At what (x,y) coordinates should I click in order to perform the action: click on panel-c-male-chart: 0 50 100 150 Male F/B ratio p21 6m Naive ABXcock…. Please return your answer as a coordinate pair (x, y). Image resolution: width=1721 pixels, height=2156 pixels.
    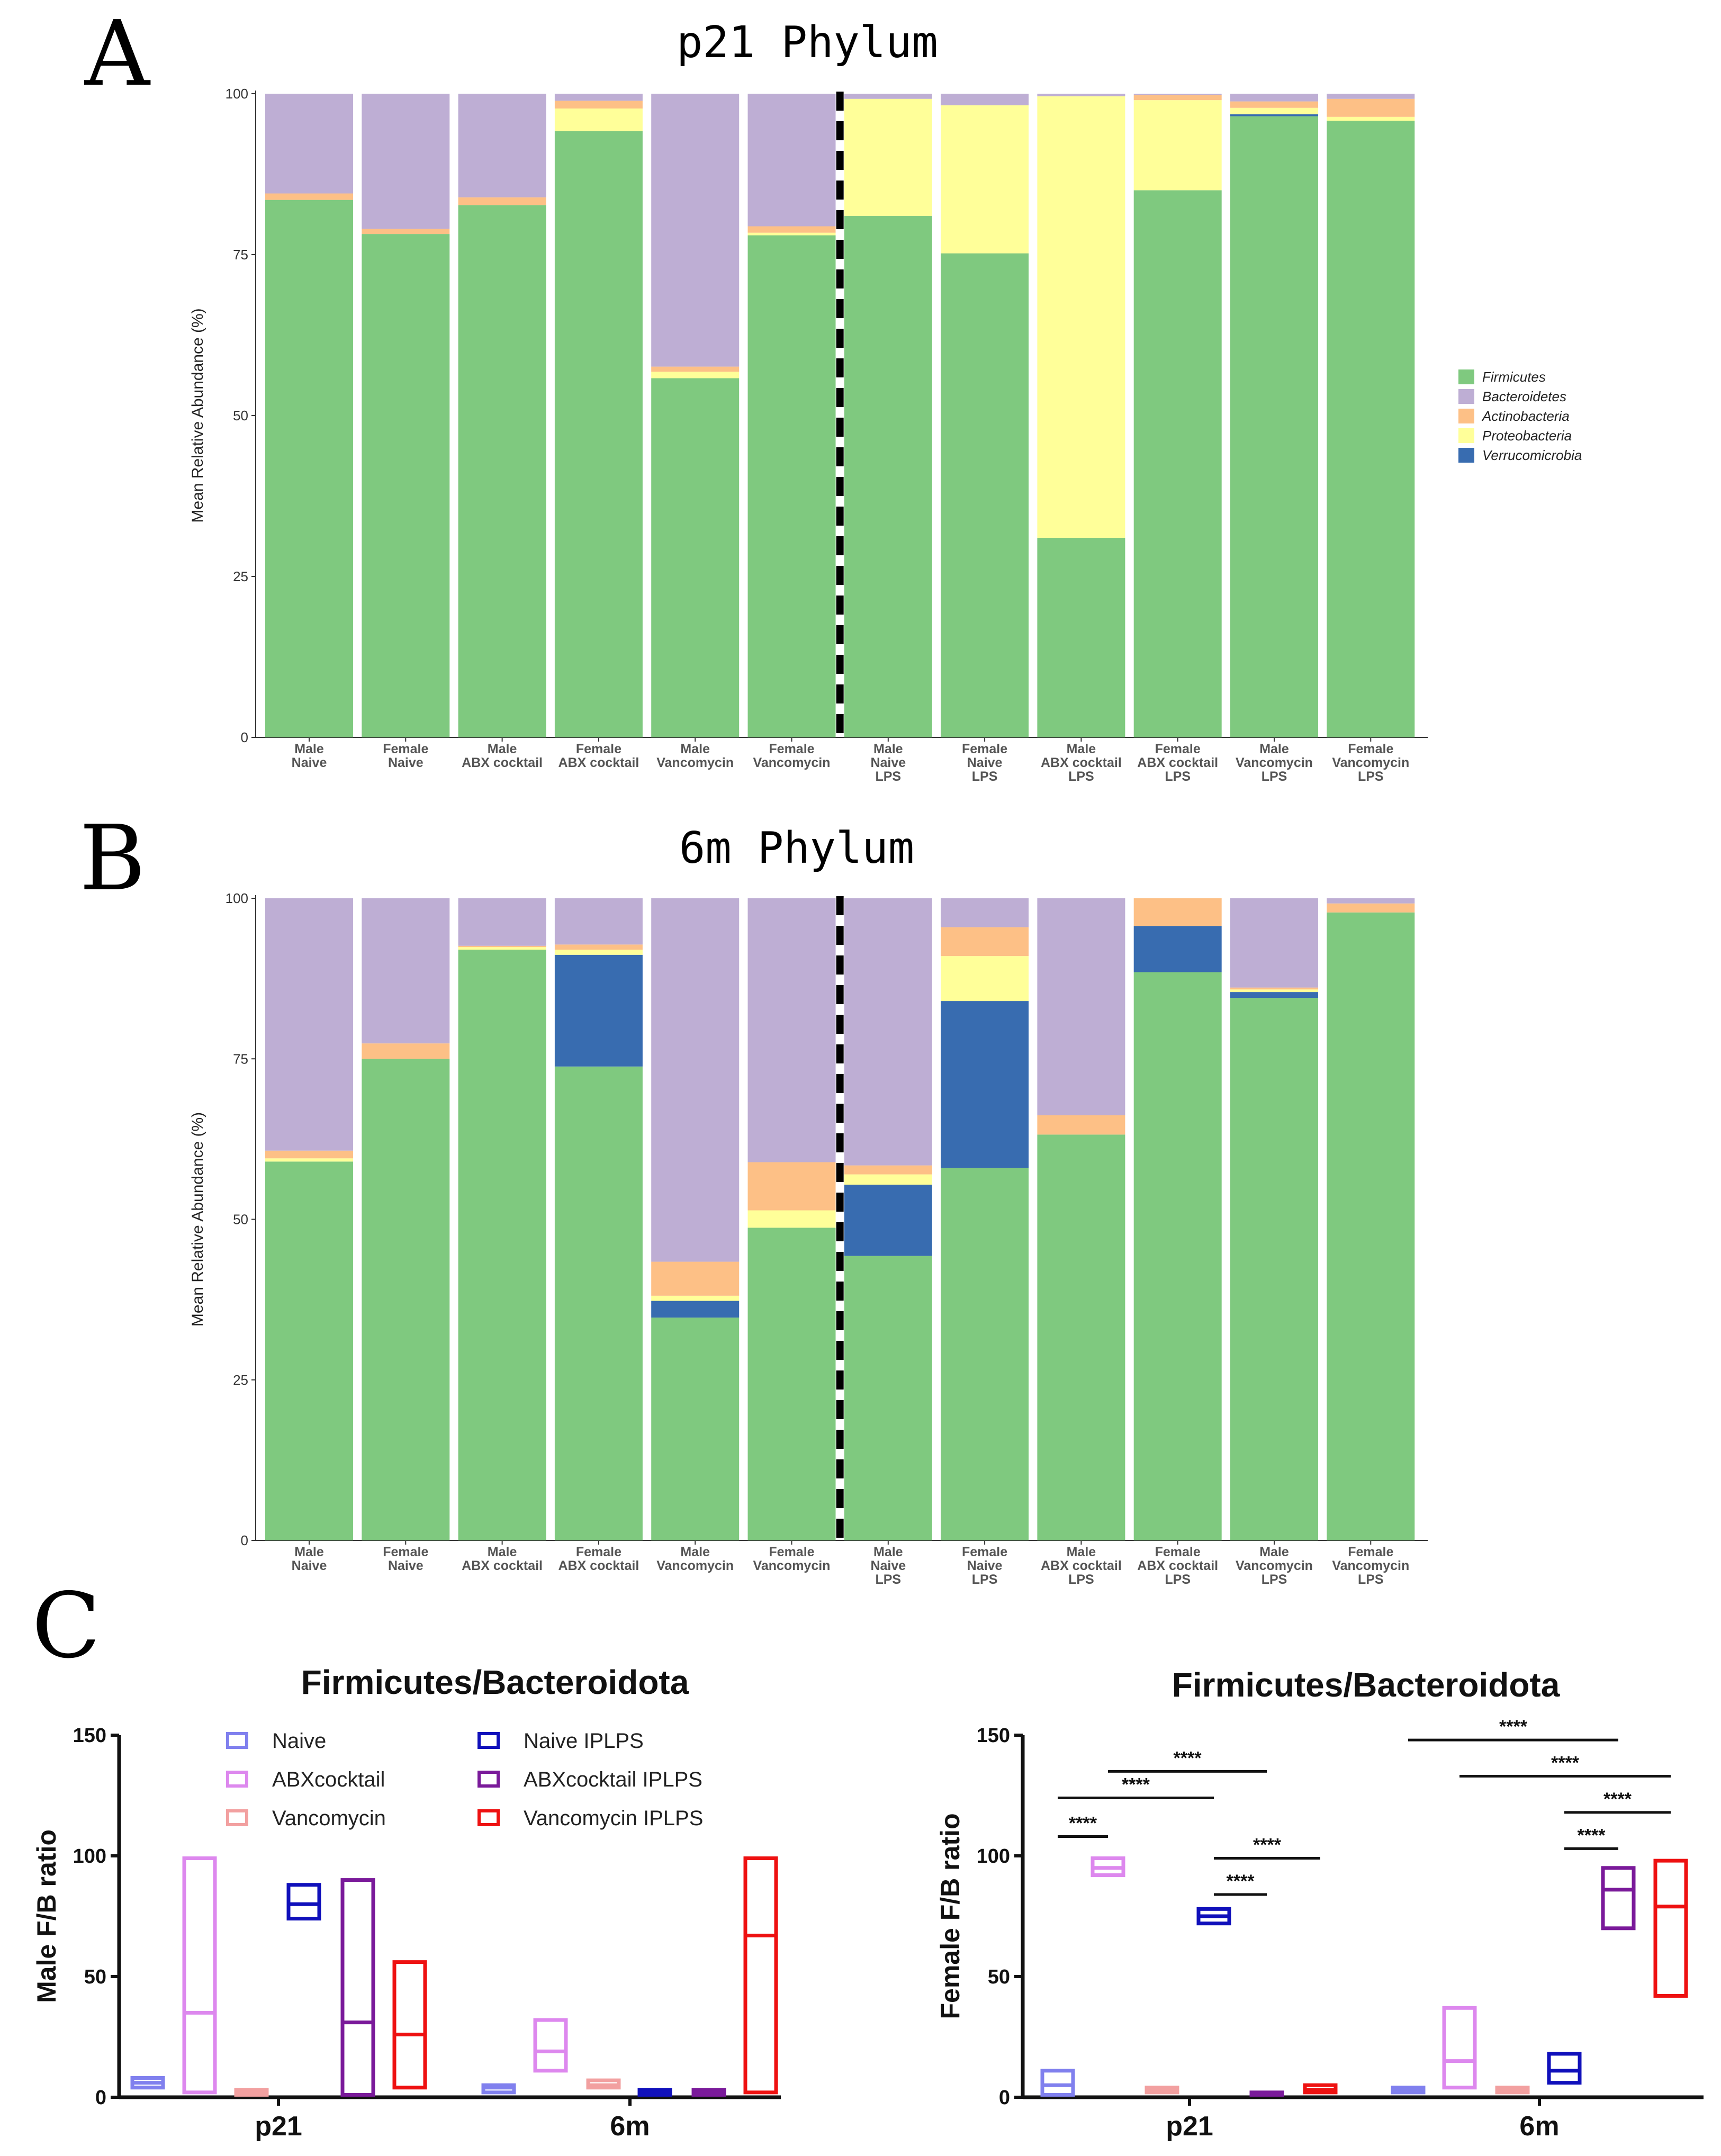
    Looking at the image, I should click on (407, 1933).